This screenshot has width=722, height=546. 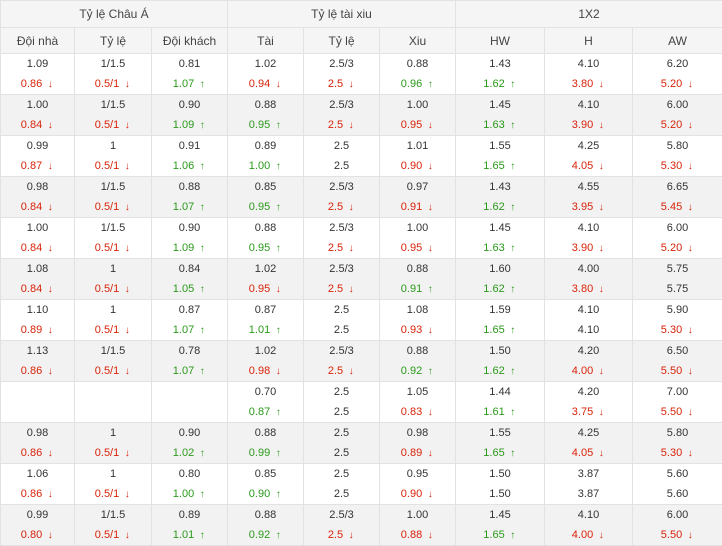 What do you see at coordinates (588, 166) in the screenshot?
I see `current-odds: 4.05↓` at bounding box center [588, 166].